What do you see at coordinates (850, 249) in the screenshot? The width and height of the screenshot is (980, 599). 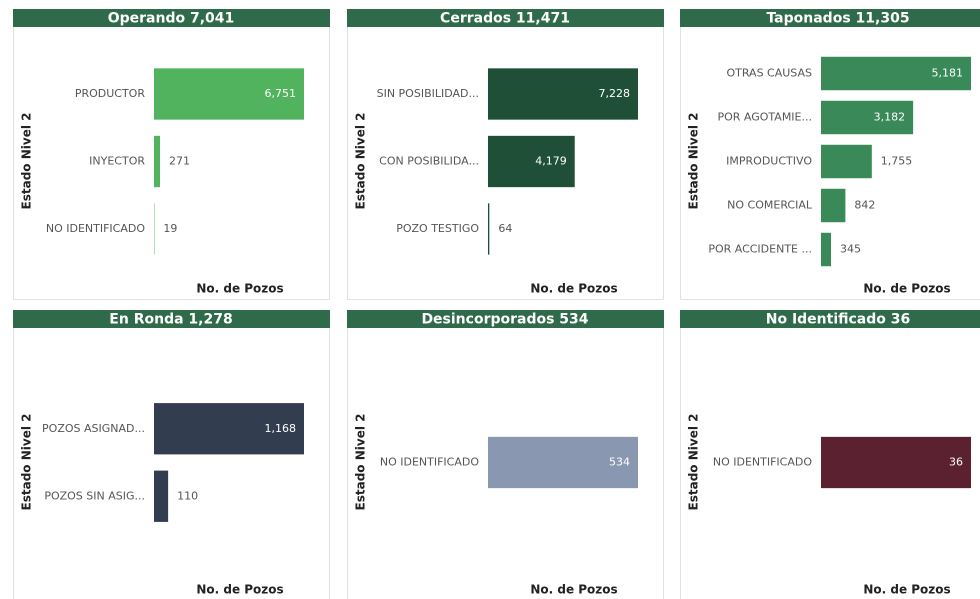 I see `value-label: 345` at bounding box center [850, 249].